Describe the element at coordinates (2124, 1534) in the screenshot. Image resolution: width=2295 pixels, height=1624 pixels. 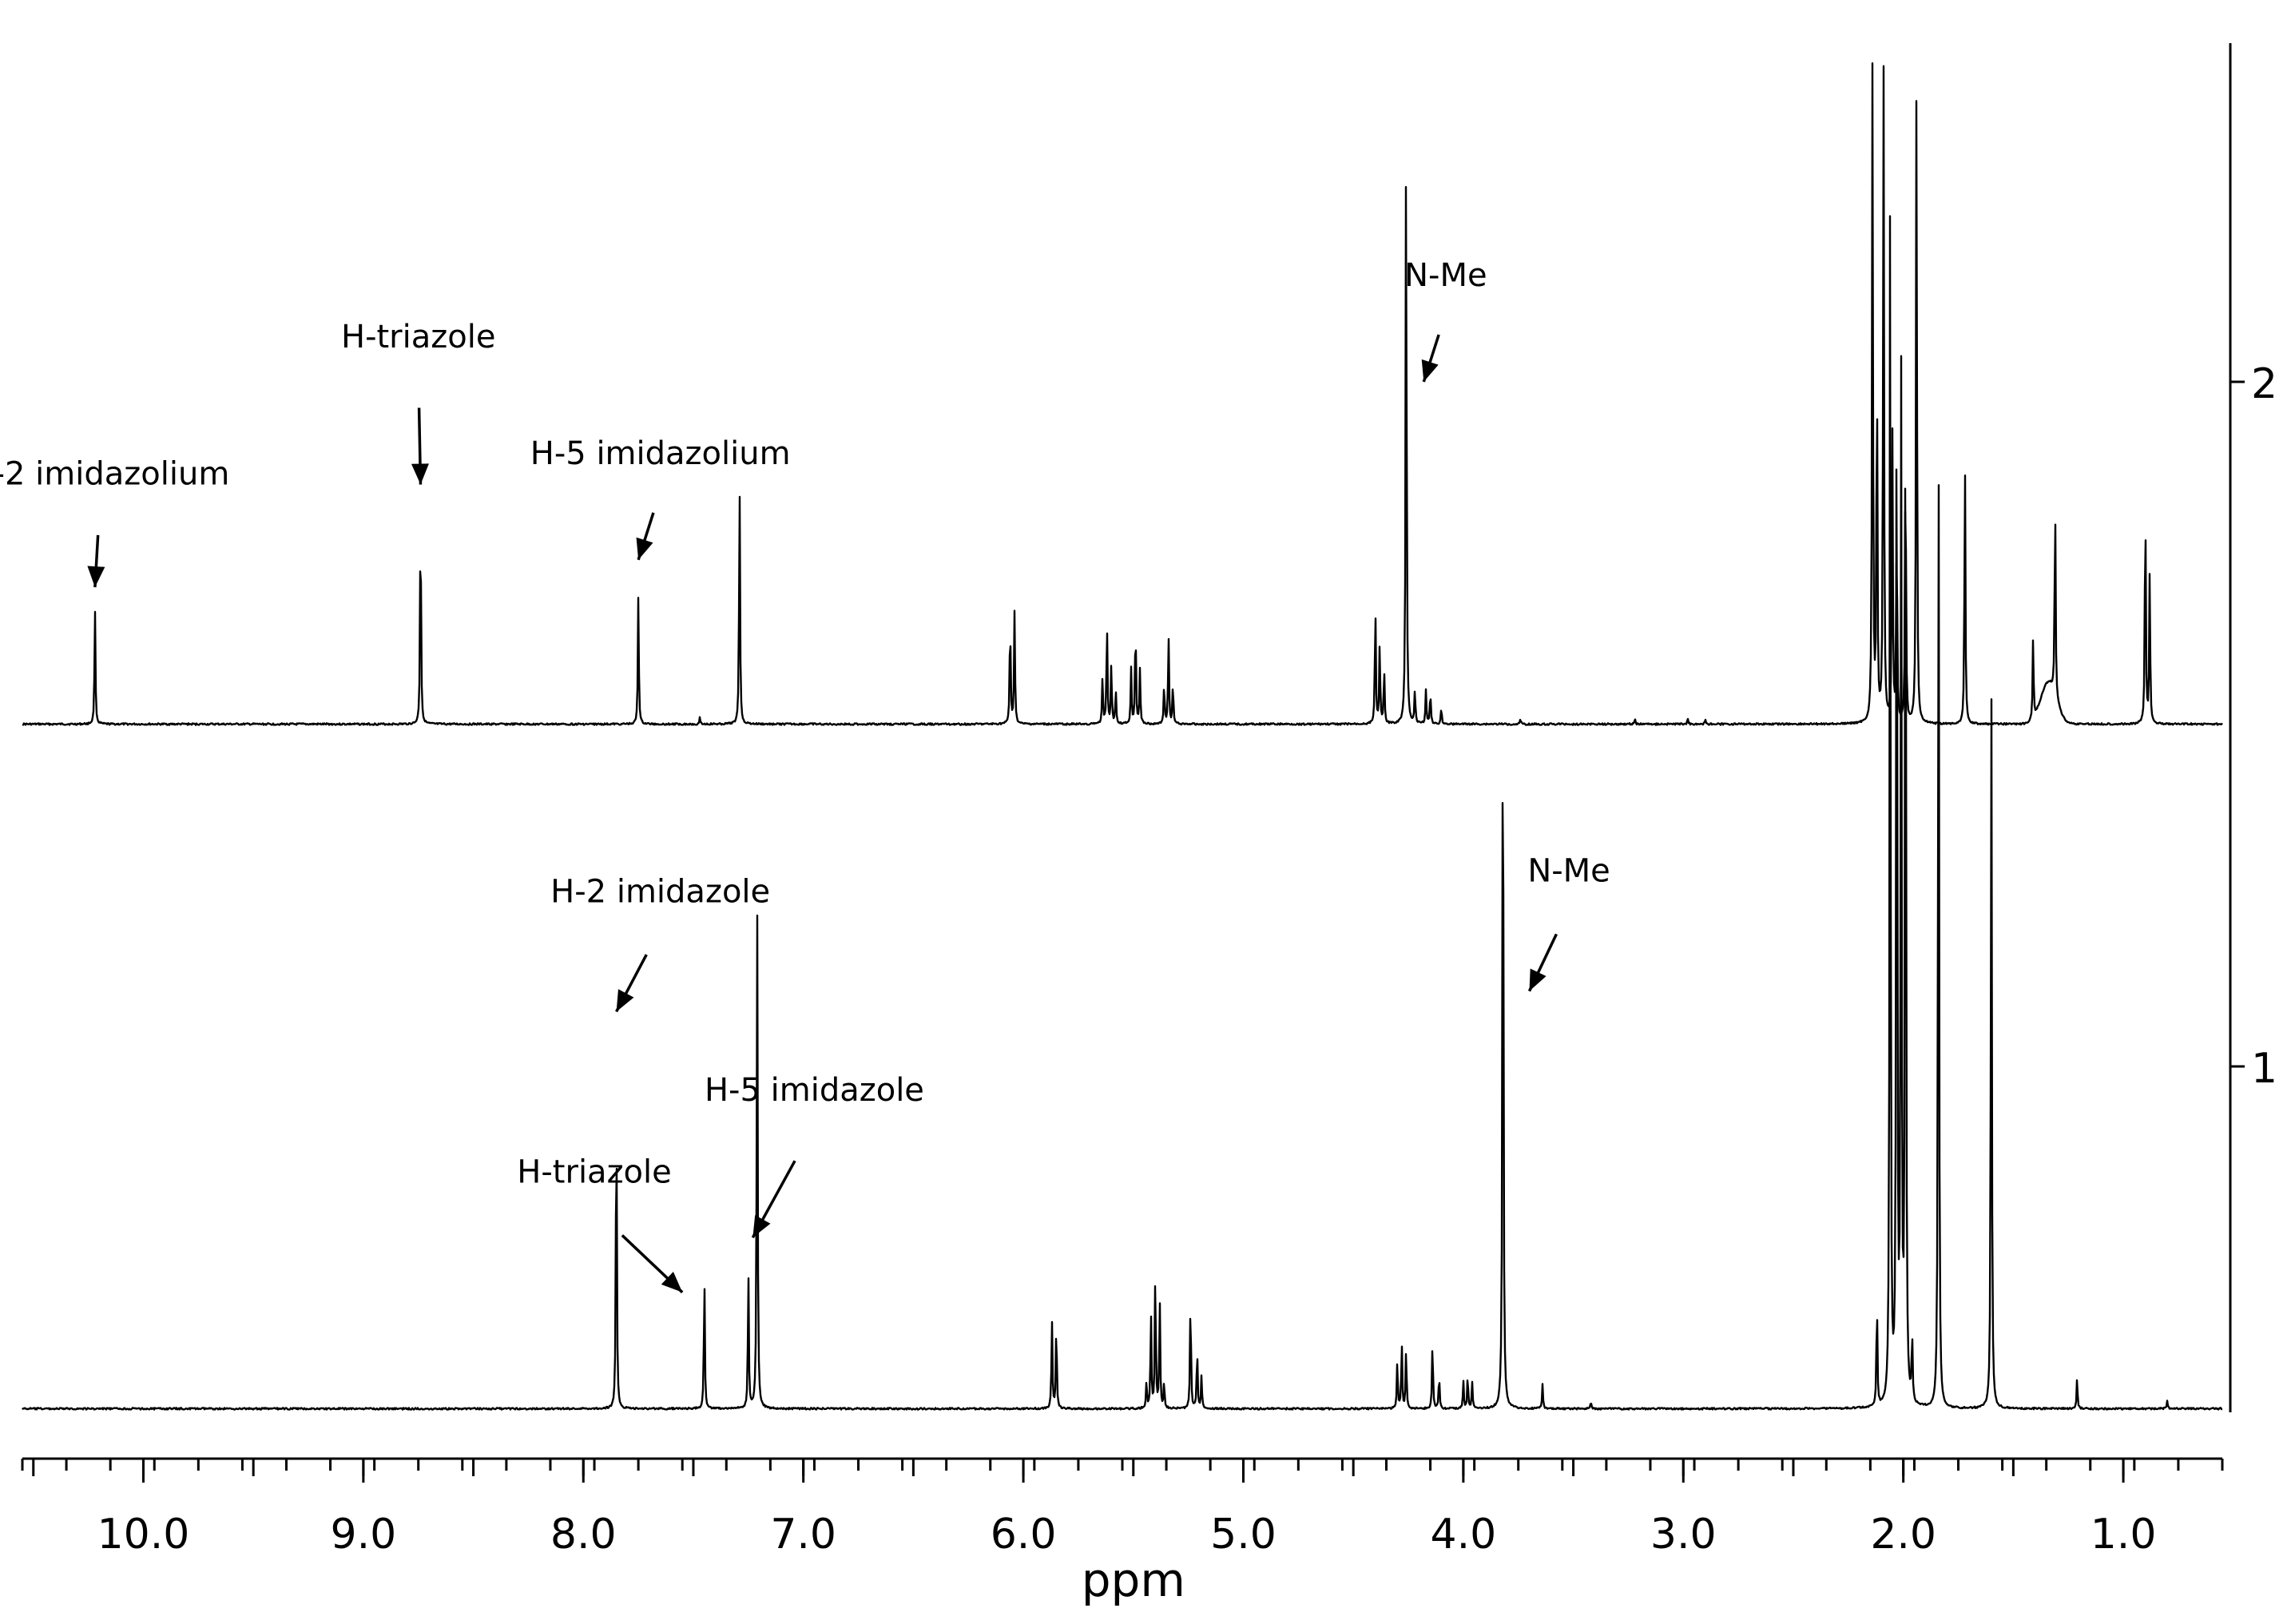
I see `x-tick-label: 1.0` at that location.